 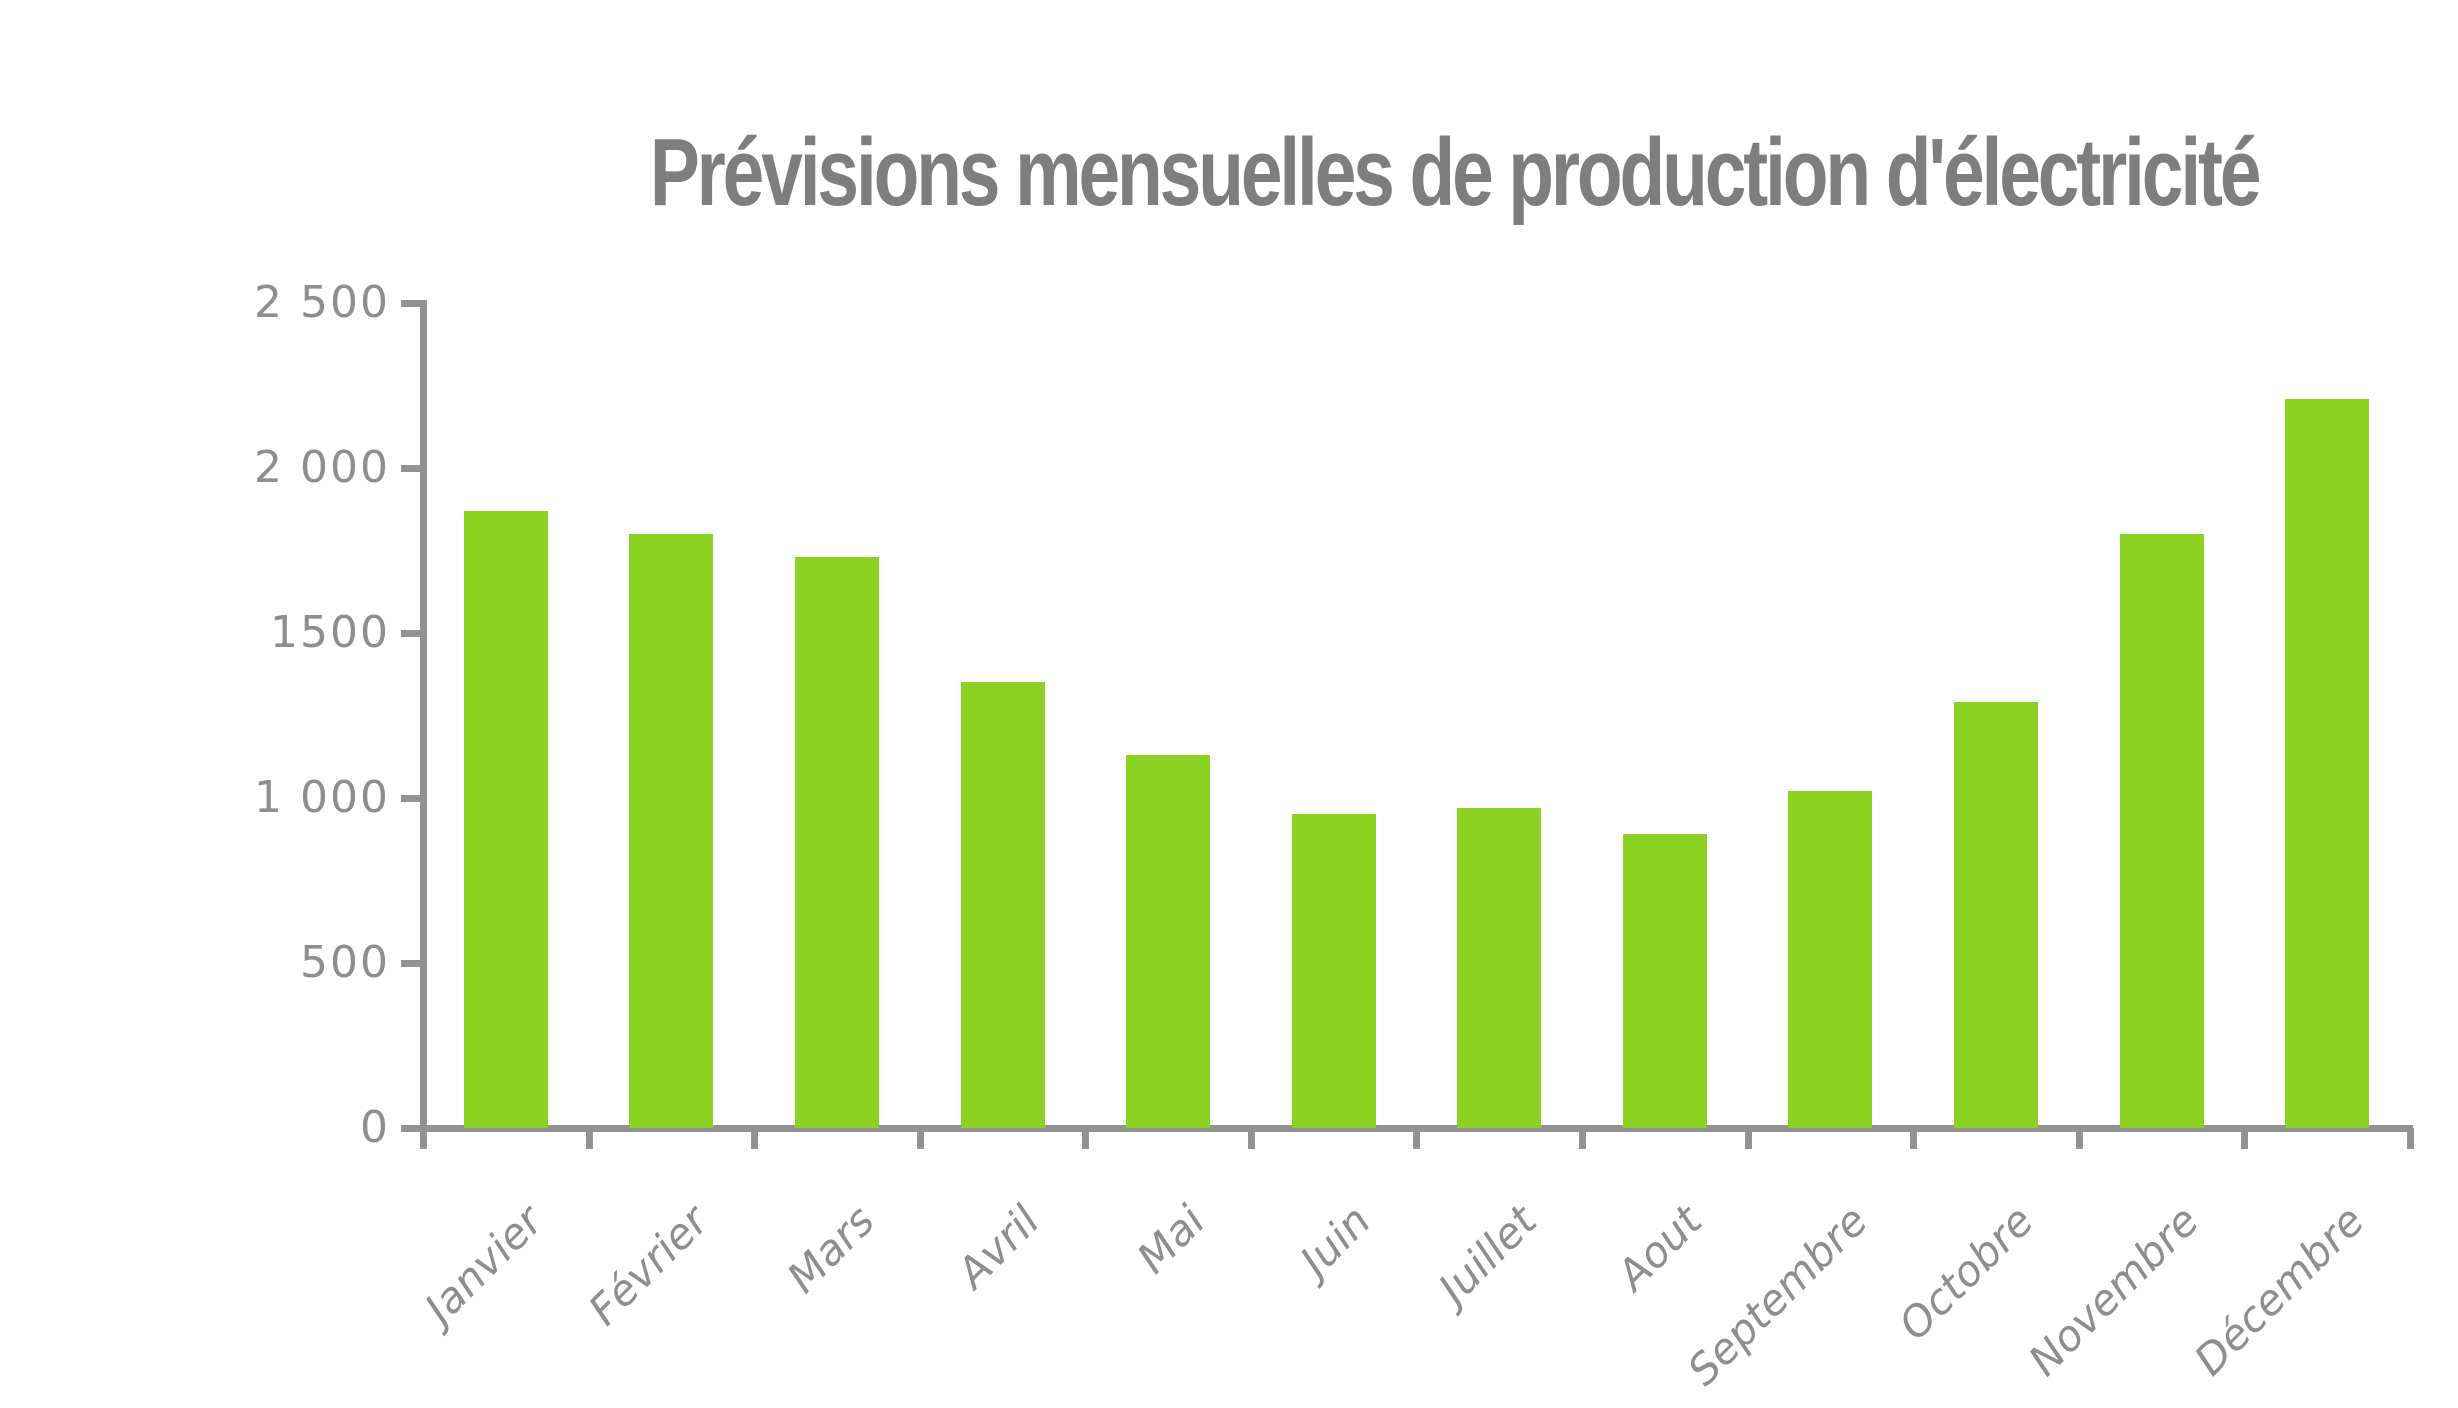 What do you see at coordinates (484, 1264) in the screenshot?
I see `x-axis-label: Janvier` at bounding box center [484, 1264].